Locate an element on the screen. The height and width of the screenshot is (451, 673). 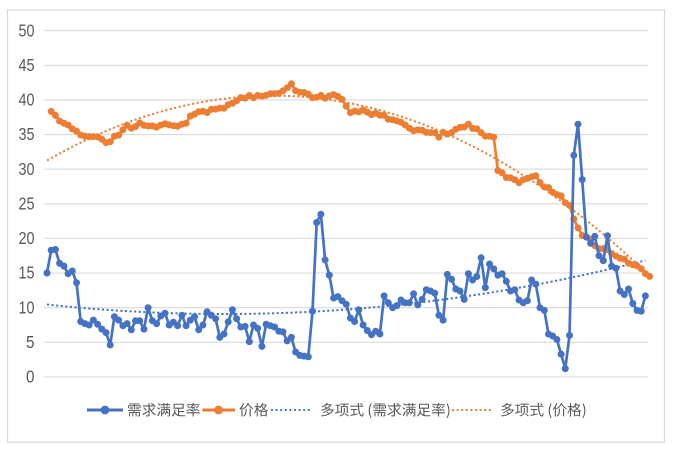
svg-text: 10 is located at coordinates (27, 307).